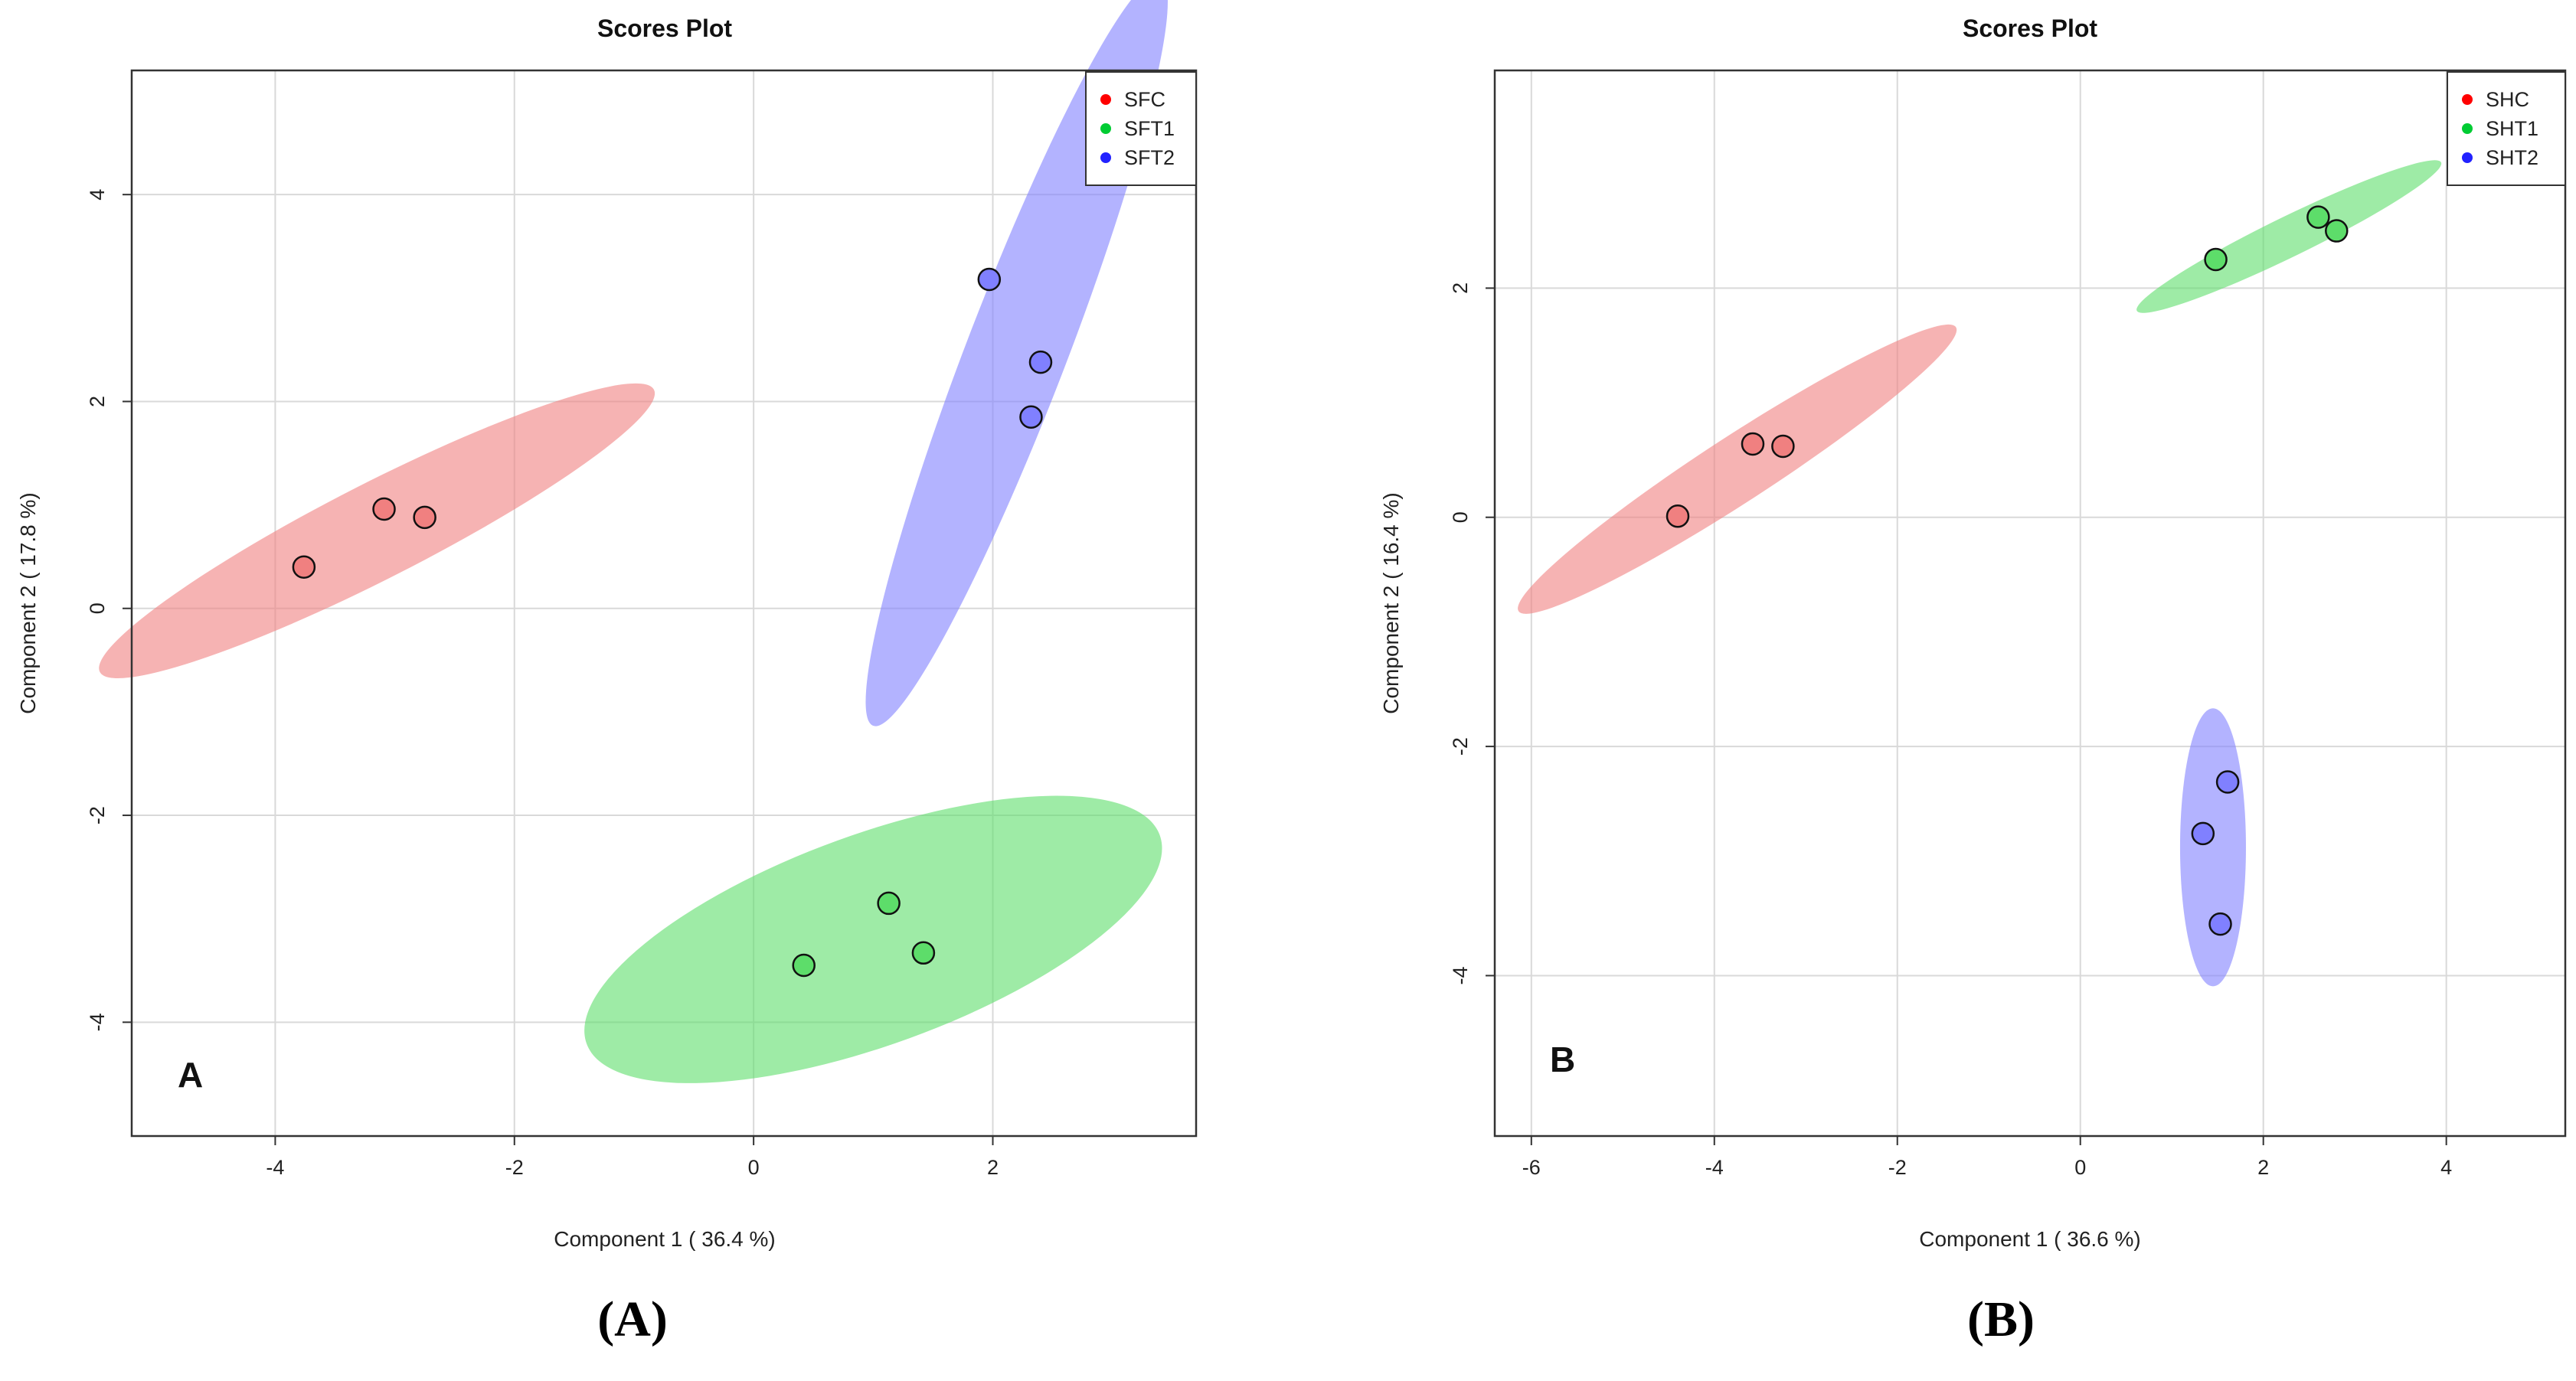  Describe the element at coordinates (2030, 1239) in the screenshot. I see `x-axis-label: Component 1 ( 36.6 %)` at that location.